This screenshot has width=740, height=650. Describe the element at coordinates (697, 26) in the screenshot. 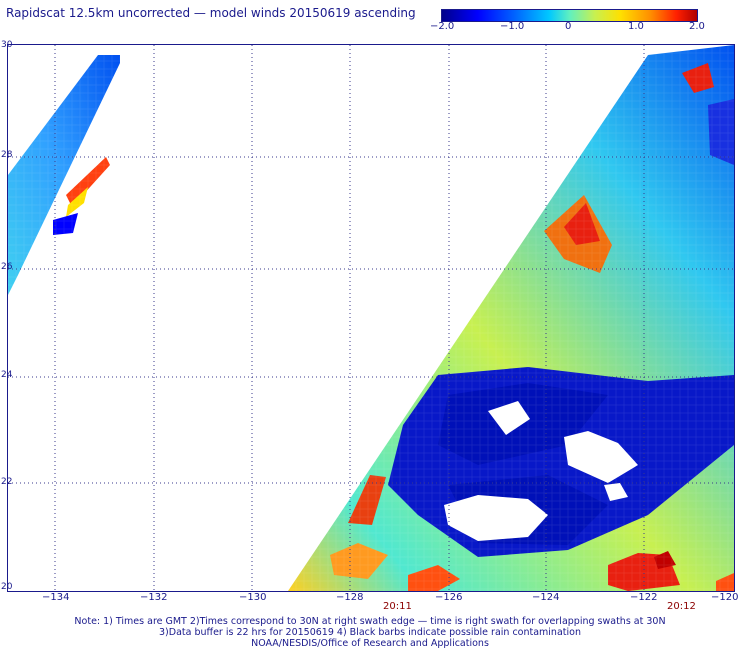

I see `colorbar-tick: 2.0` at that location.